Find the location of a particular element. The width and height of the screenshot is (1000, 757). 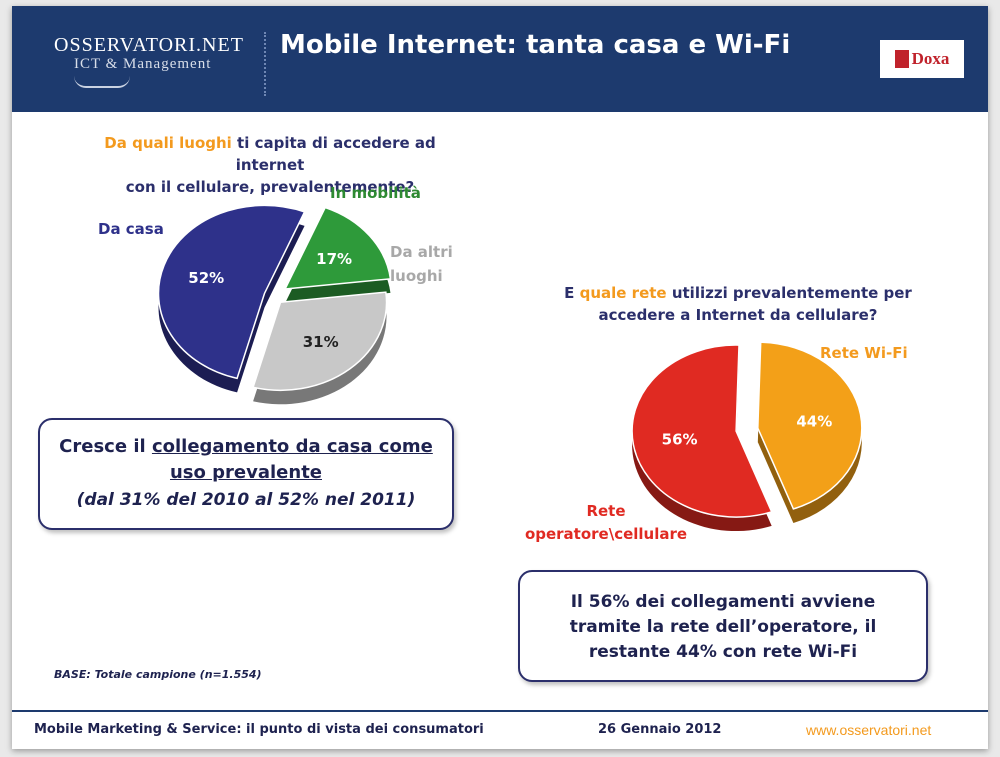

pie-rete-slice-1-top is located at coordinates (810, 425).